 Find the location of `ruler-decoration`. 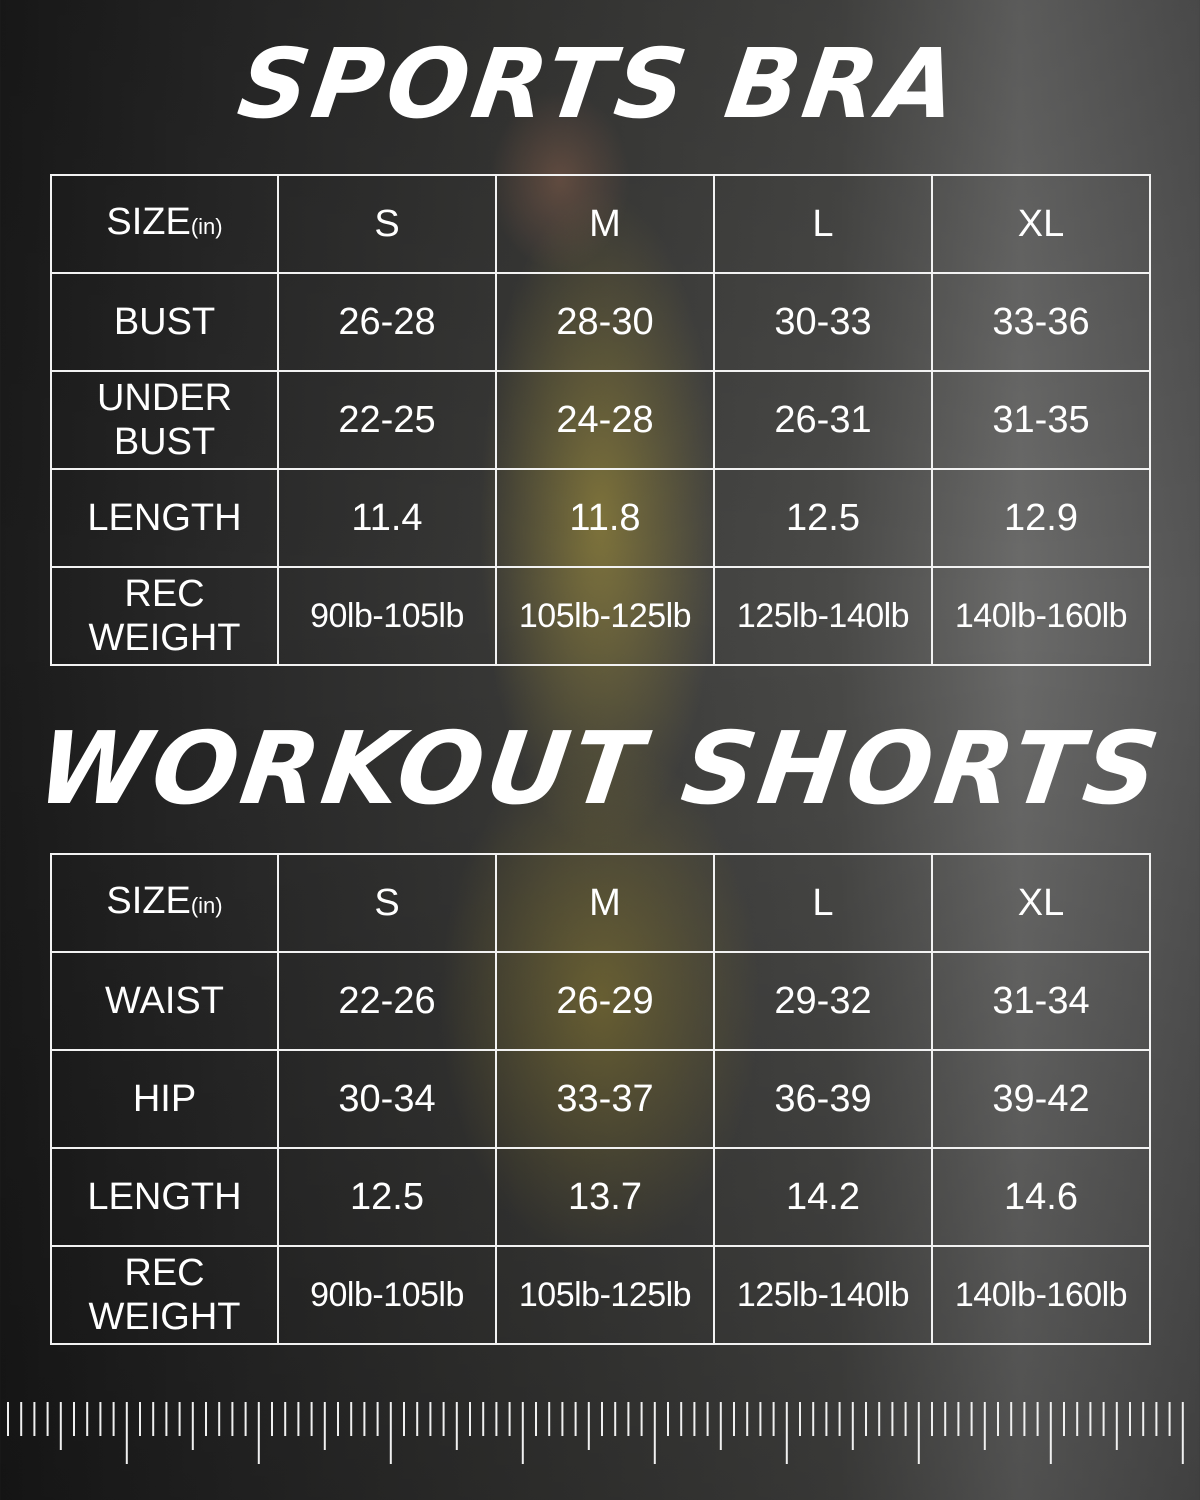

ruler-decoration is located at coordinates (595, 1433).